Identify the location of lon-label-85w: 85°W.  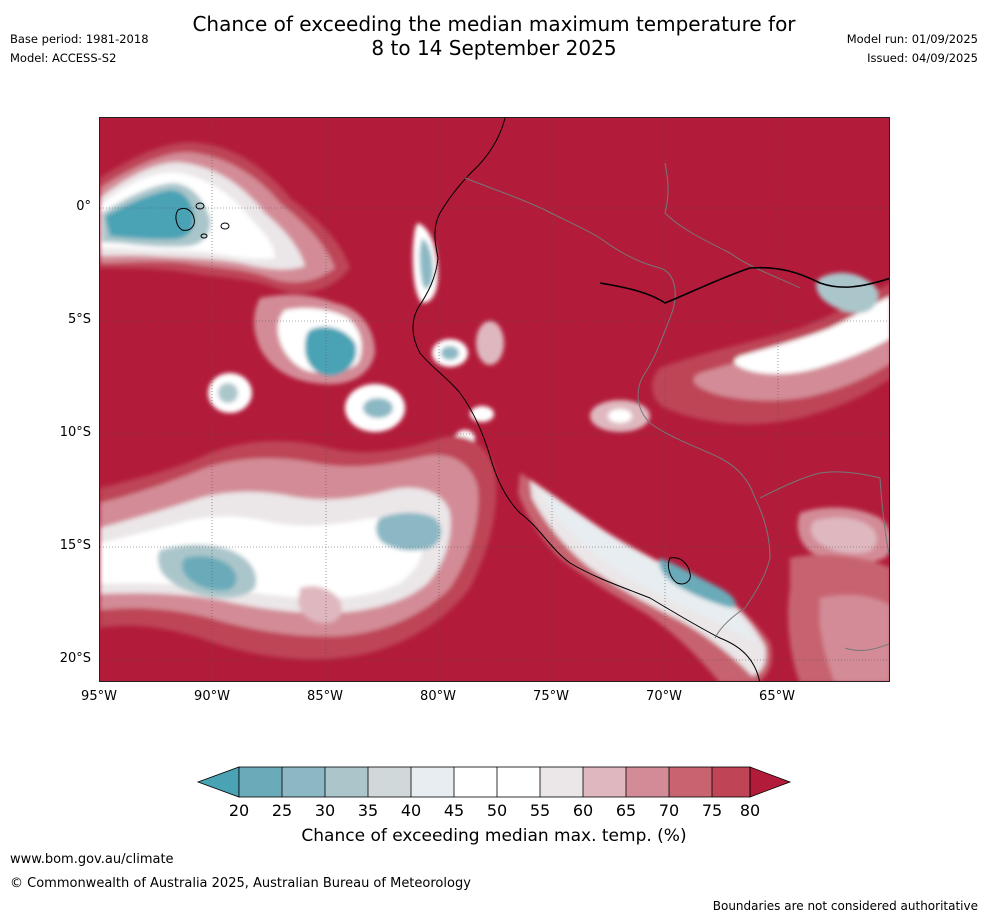
(325, 696).